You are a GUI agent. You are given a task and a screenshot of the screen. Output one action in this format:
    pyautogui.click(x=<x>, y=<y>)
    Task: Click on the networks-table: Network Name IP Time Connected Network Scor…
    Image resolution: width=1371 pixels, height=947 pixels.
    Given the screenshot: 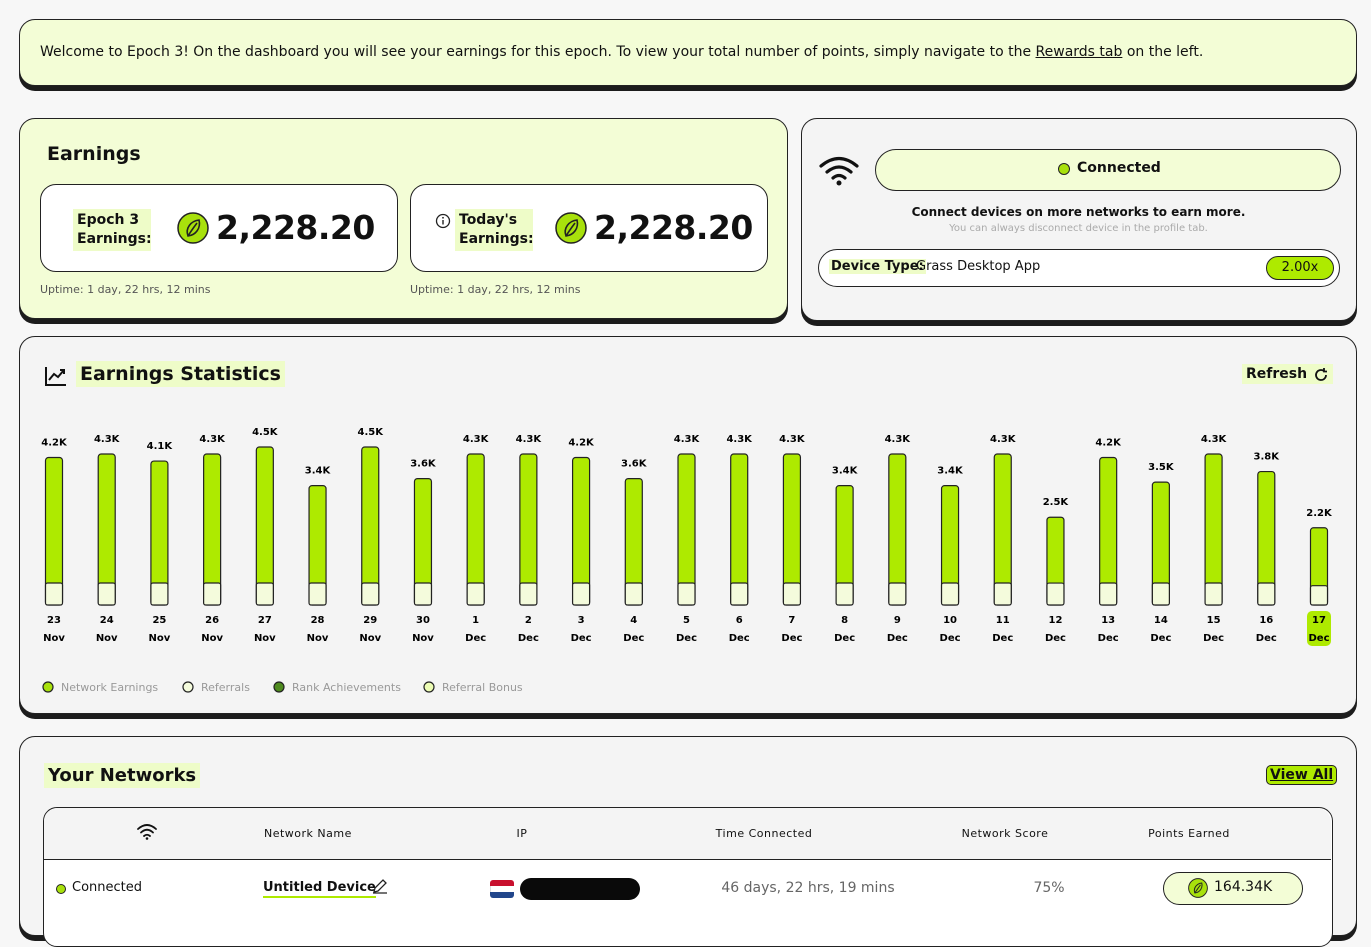 What is the action you would take?
    pyautogui.click(x=688, y=877)
    